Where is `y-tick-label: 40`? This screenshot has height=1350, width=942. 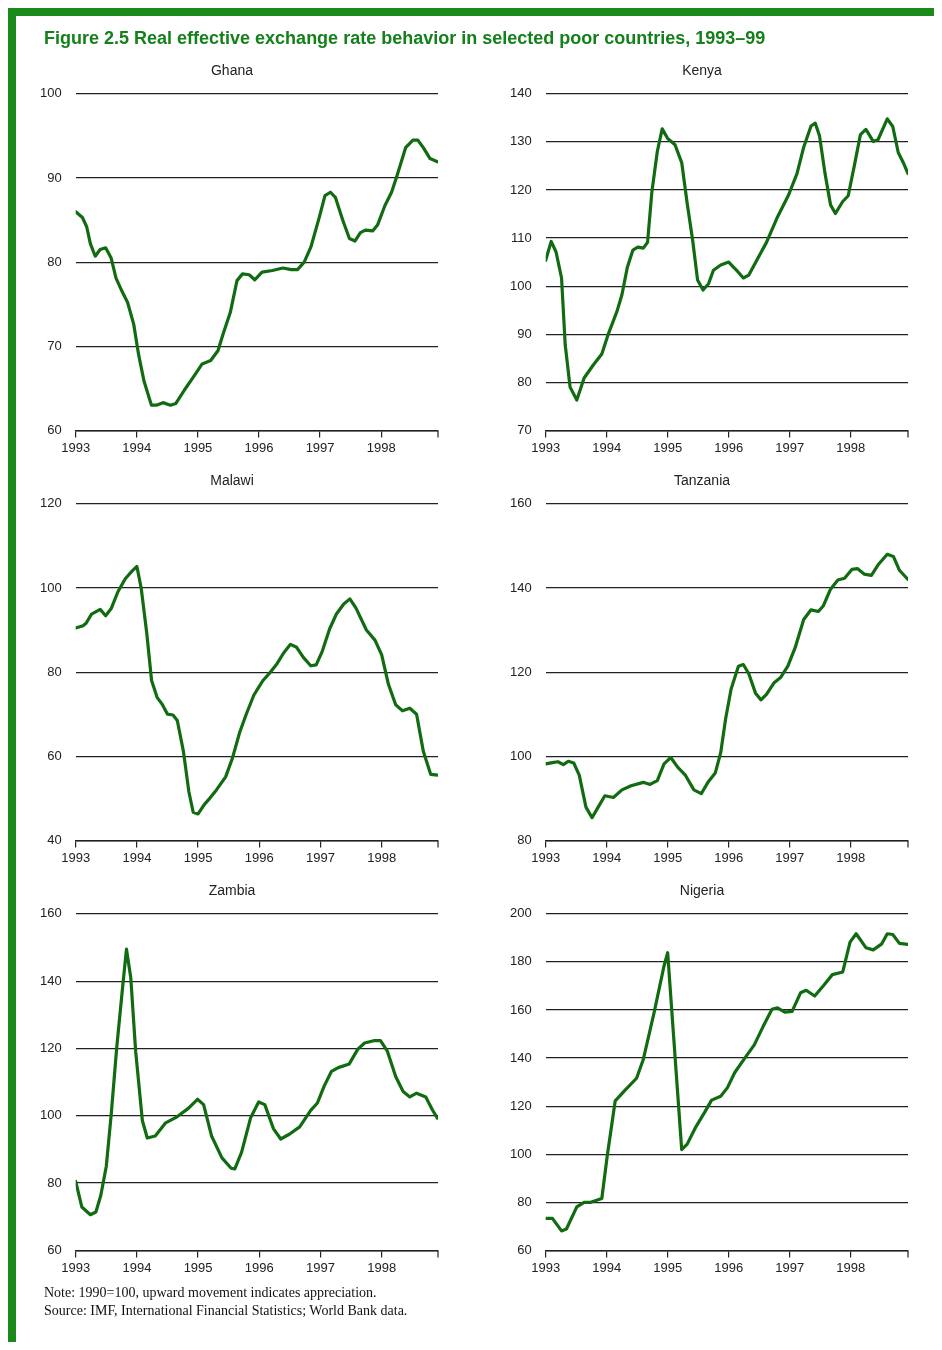
y-tick-label: 40 is located at coordinates (54, 839).